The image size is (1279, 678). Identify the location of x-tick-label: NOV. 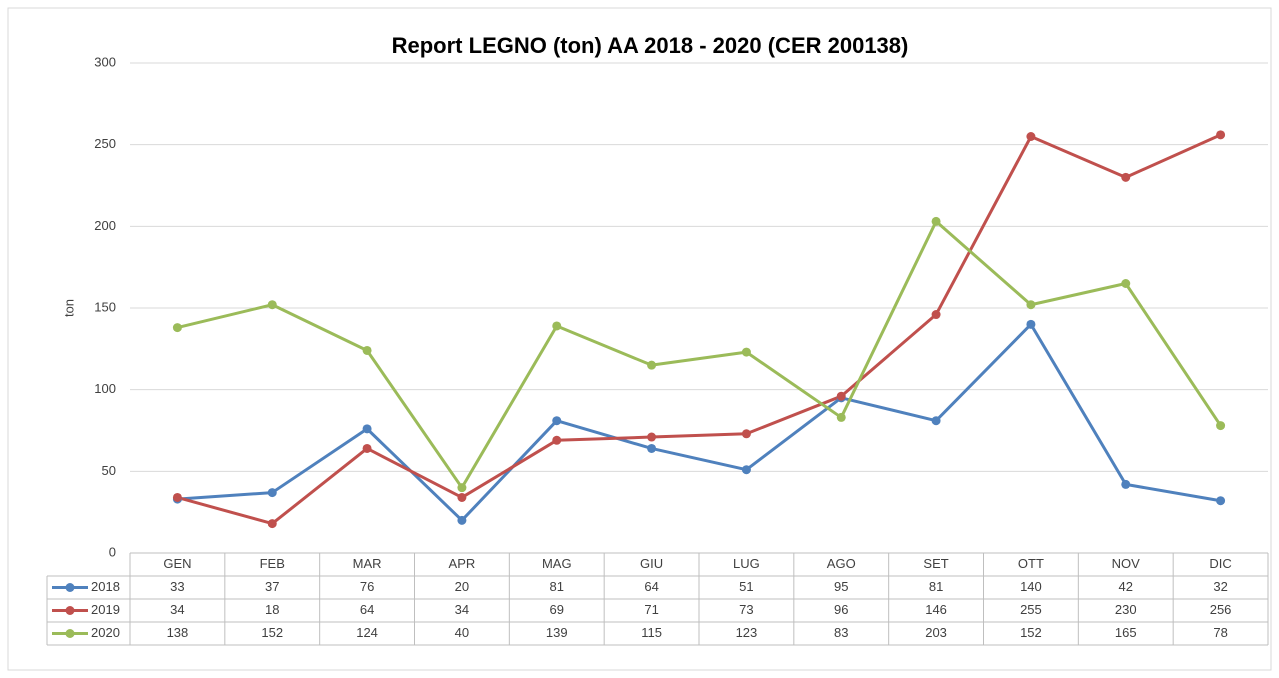
(1126, 563).